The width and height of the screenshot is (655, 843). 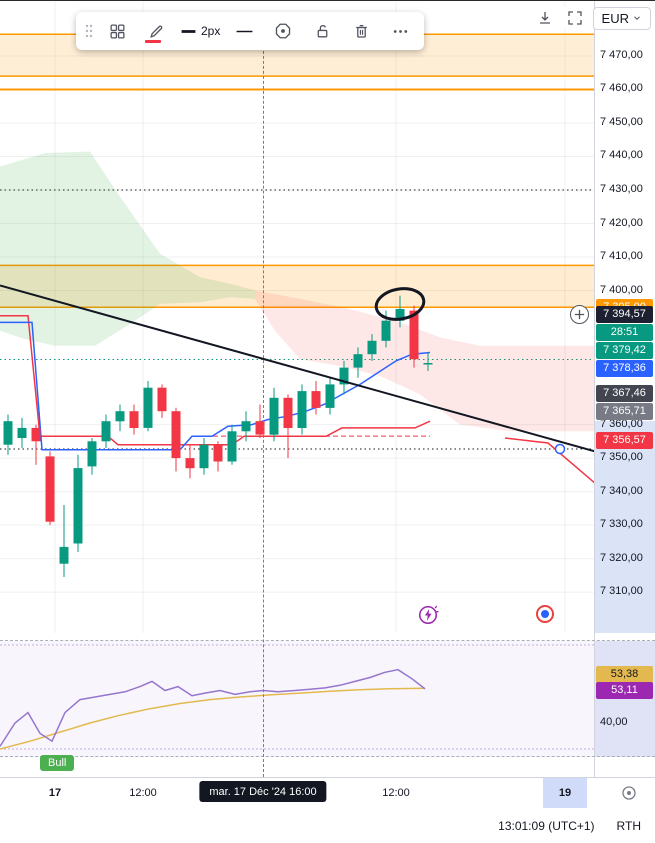 I want to click on rsi-chart-canvas, so click(x=297, y=699).